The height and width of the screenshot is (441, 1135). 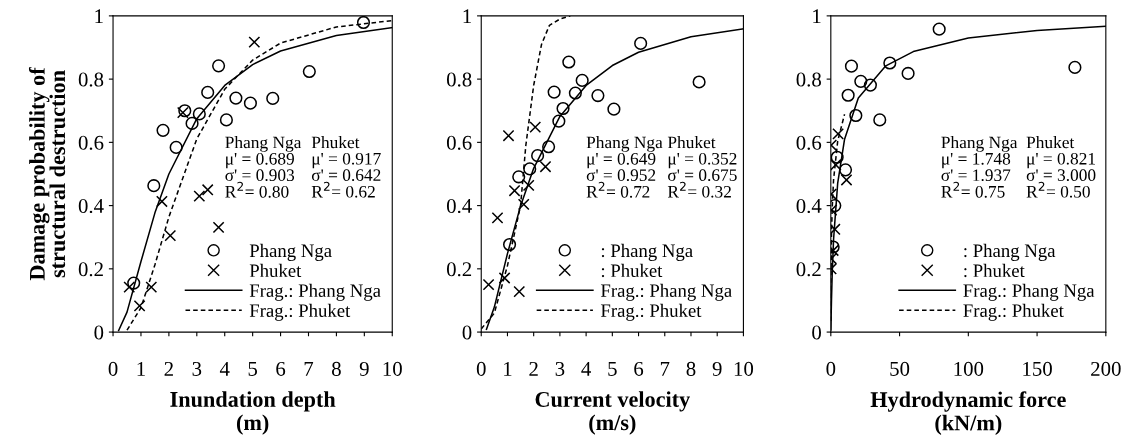 What do you see at coordinates (979, 167) in the screenshot?
I see `annotation: Phang Nga μ' = 1.748 σ' = 1.937 R$^{2}$= 0.75` at bounding box center [979, 167].